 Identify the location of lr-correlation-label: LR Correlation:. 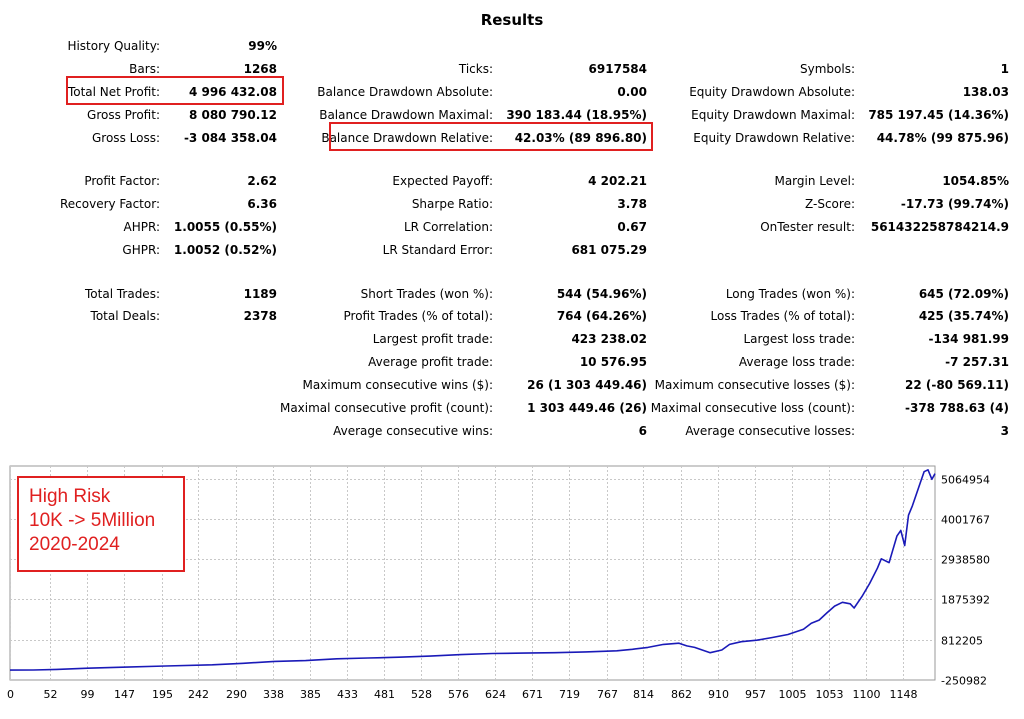
(448, 227).